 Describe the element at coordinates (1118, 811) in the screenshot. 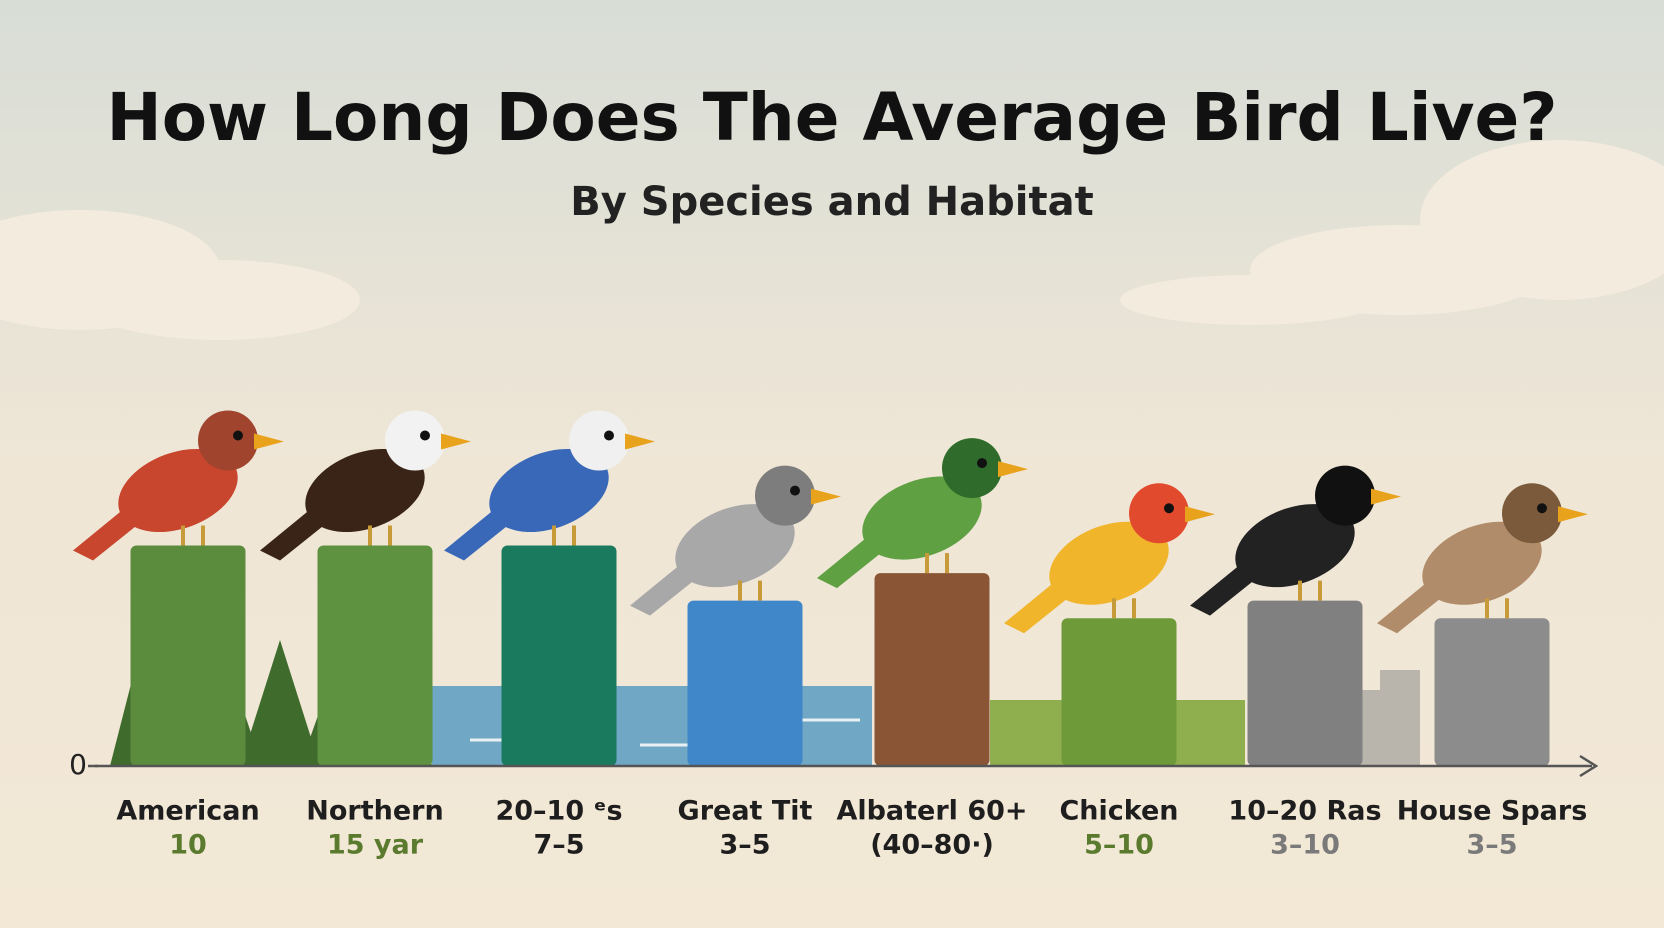

I see `x-tick-label: Chicken` at that location.